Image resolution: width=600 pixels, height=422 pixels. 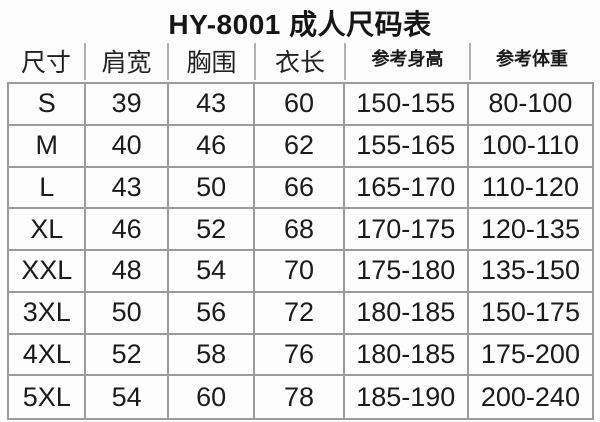 What do you see at coordinates (212, 230) in the screenshot?
I see `cell-chest: 52` at bounding box center [212, 230].